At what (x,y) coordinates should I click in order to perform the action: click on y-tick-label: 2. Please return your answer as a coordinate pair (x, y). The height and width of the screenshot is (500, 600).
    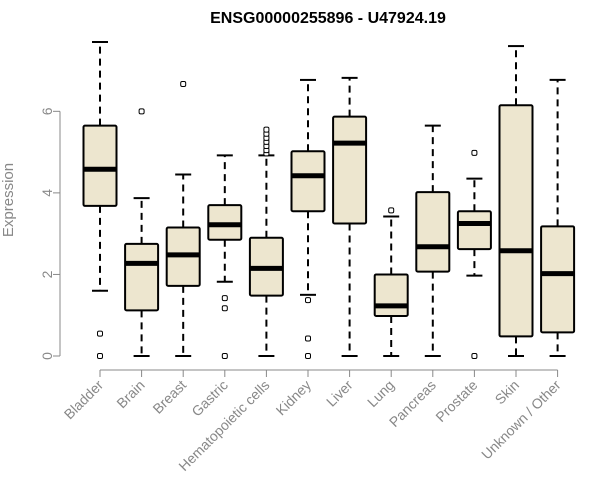
    Looking at the image, I should click on (47, 274).